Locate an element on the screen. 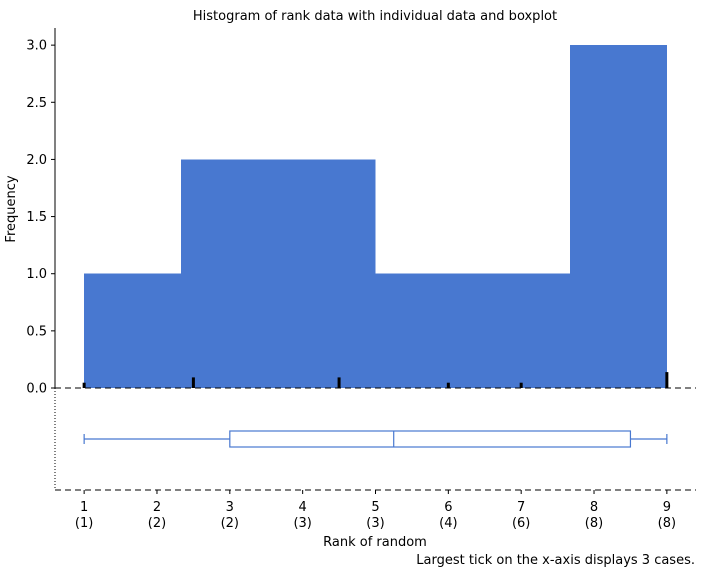 The width and height of the screenshot is (726, 572). boxplot-box is located at coordinates (430, 439).